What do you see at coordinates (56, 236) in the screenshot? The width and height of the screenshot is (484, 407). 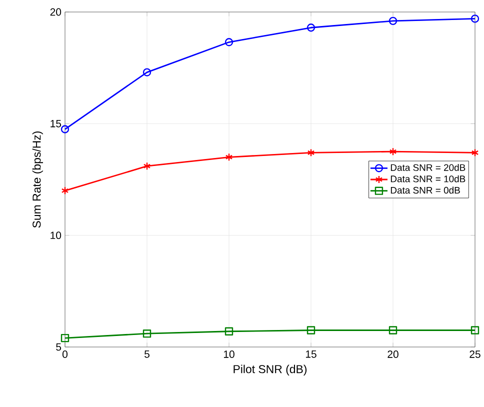 I see `y-tick-label: 10` at bounding box center [56, 236].